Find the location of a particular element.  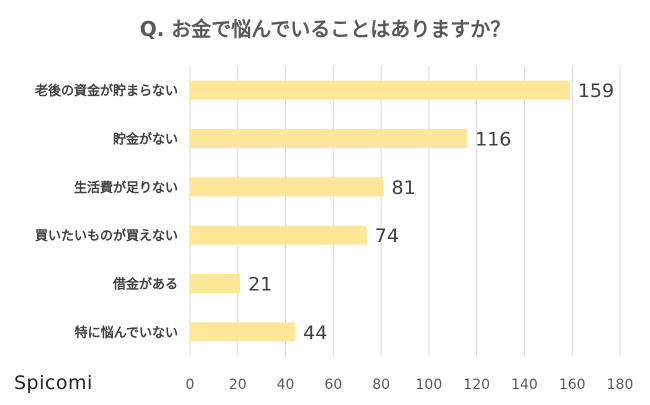

value-label: 21 is located at coordinates (260, 285).